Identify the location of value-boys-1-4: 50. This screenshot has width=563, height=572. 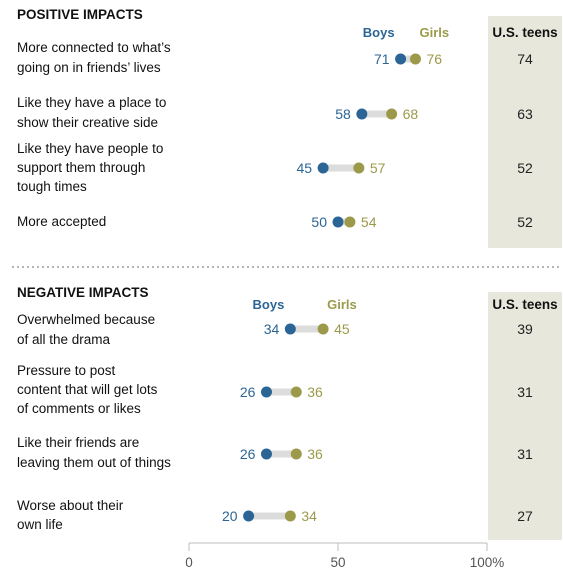
(319, 222).